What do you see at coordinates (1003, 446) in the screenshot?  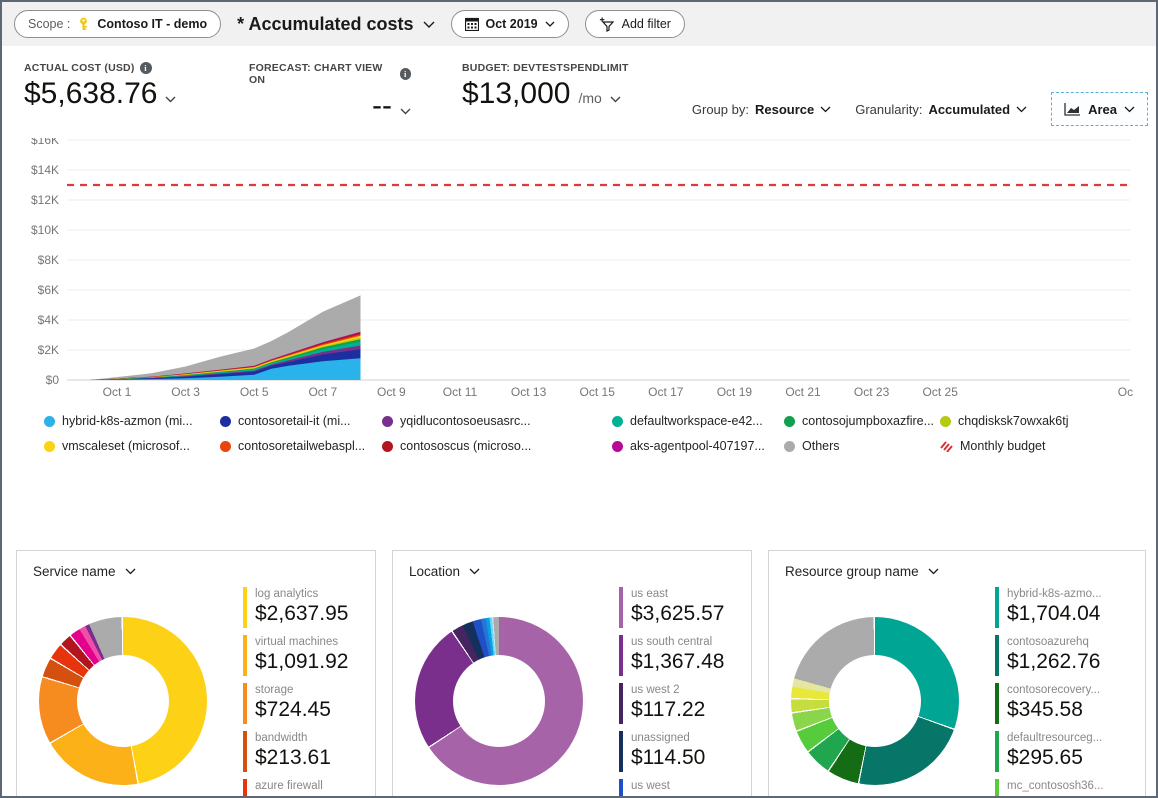 I see `legend-label: Monthly budget` at bounding box center [1003, 446].